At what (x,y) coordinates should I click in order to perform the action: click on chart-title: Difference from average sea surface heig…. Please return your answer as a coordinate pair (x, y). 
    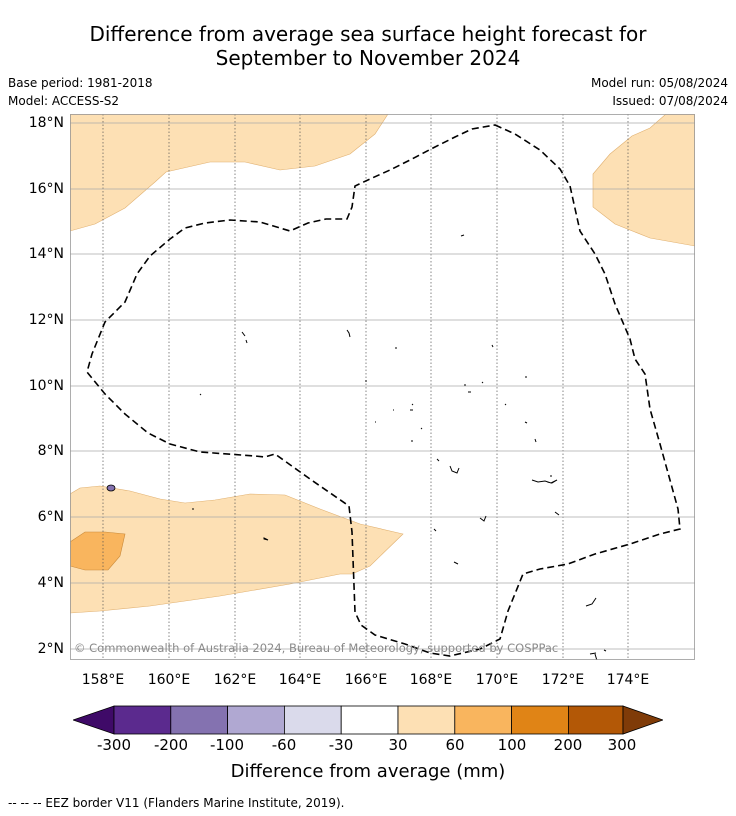
    Looking at the image, I should click on (368, 46).